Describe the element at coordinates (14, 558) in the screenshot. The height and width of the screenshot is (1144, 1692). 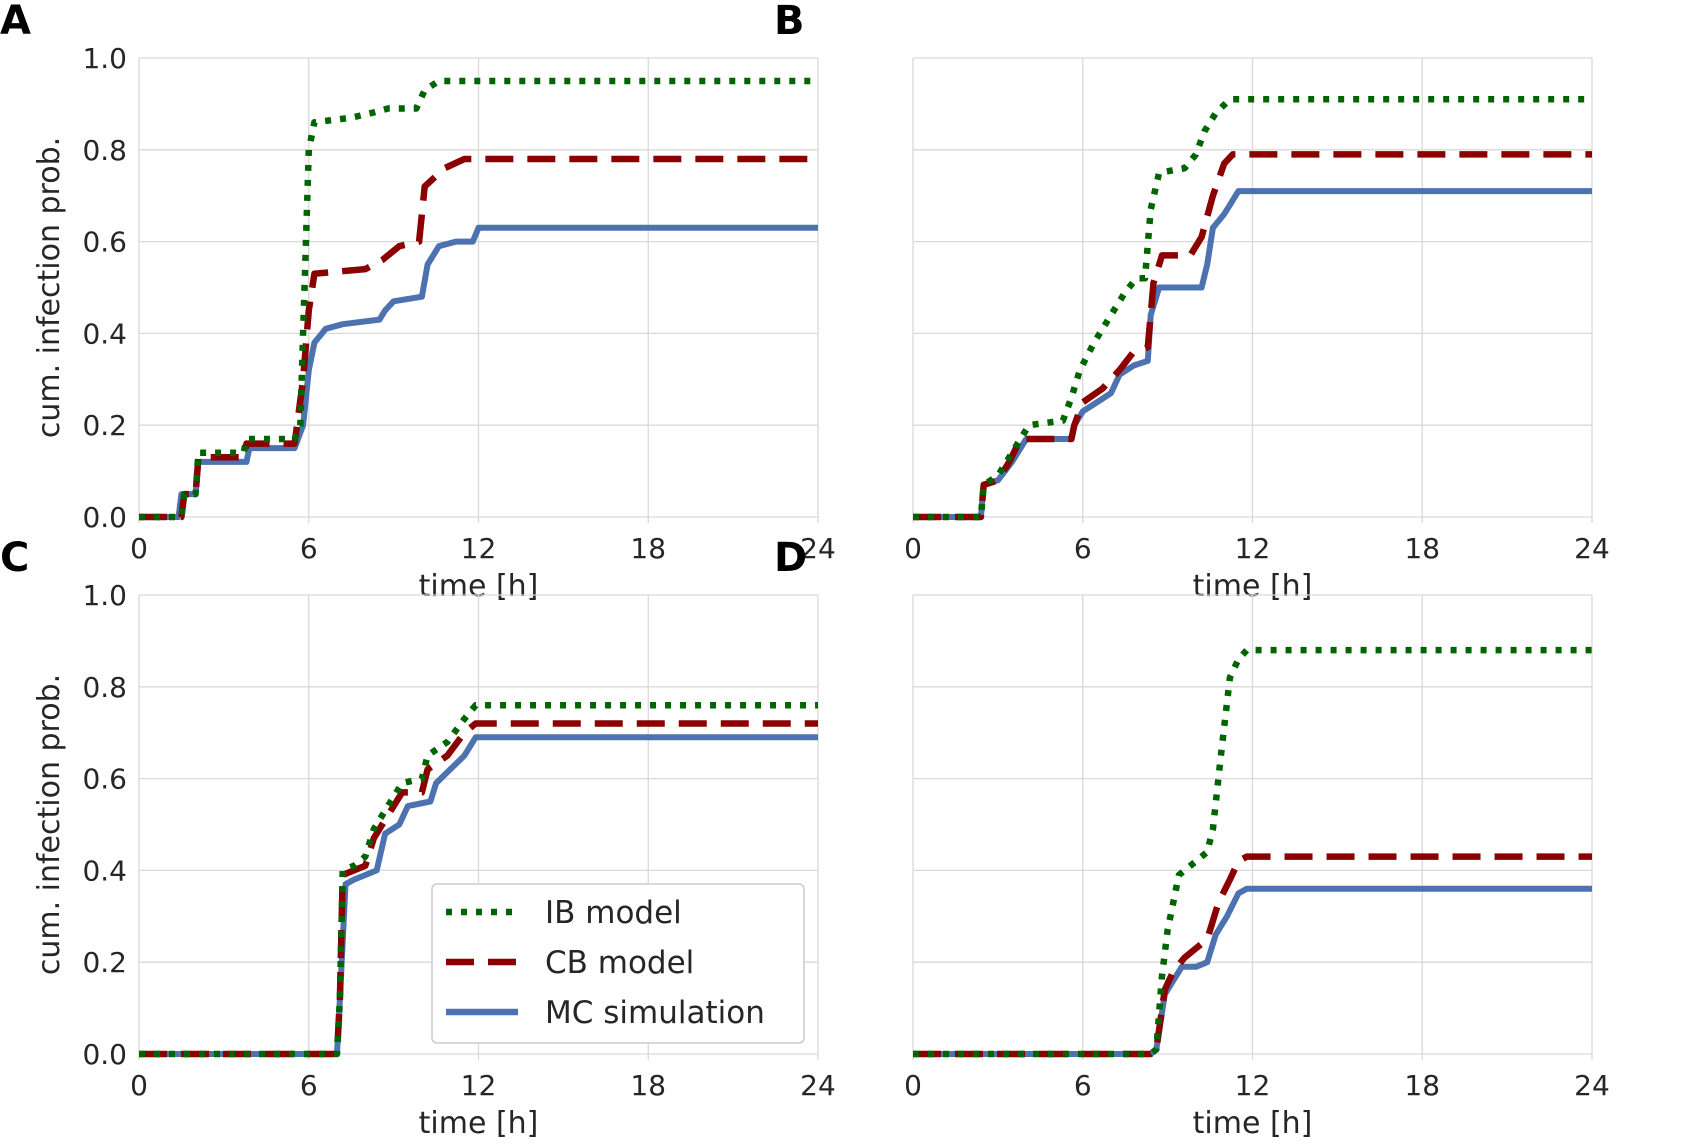
I see `panel-letter: C` at that location.